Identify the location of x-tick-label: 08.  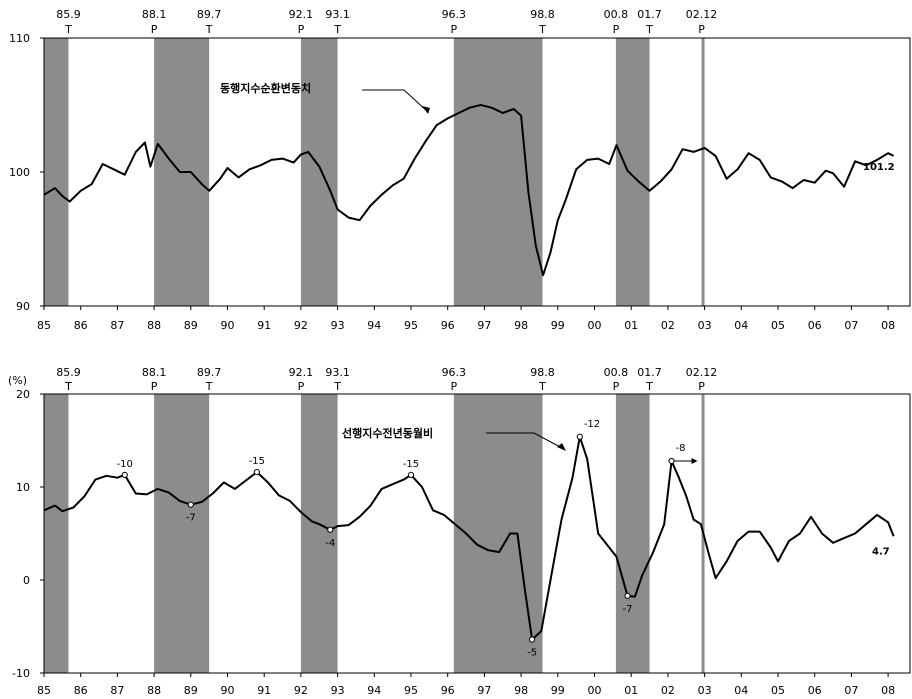
(888, 690).